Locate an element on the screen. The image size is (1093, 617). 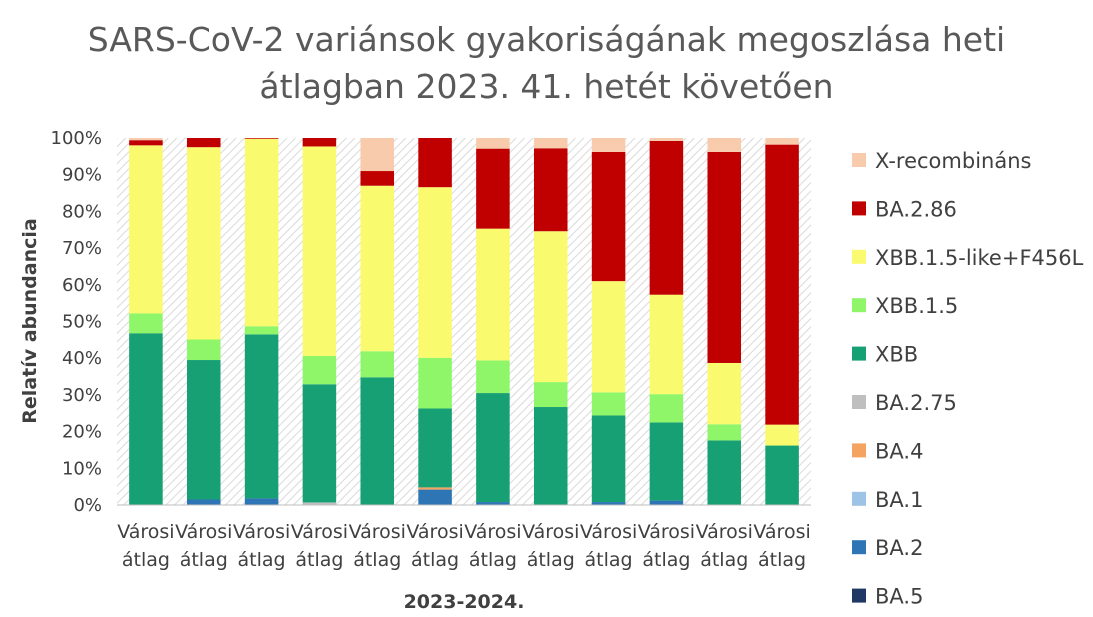
legend-label: XBB.1.5-like+F456L is located at coordinates (979, 258).